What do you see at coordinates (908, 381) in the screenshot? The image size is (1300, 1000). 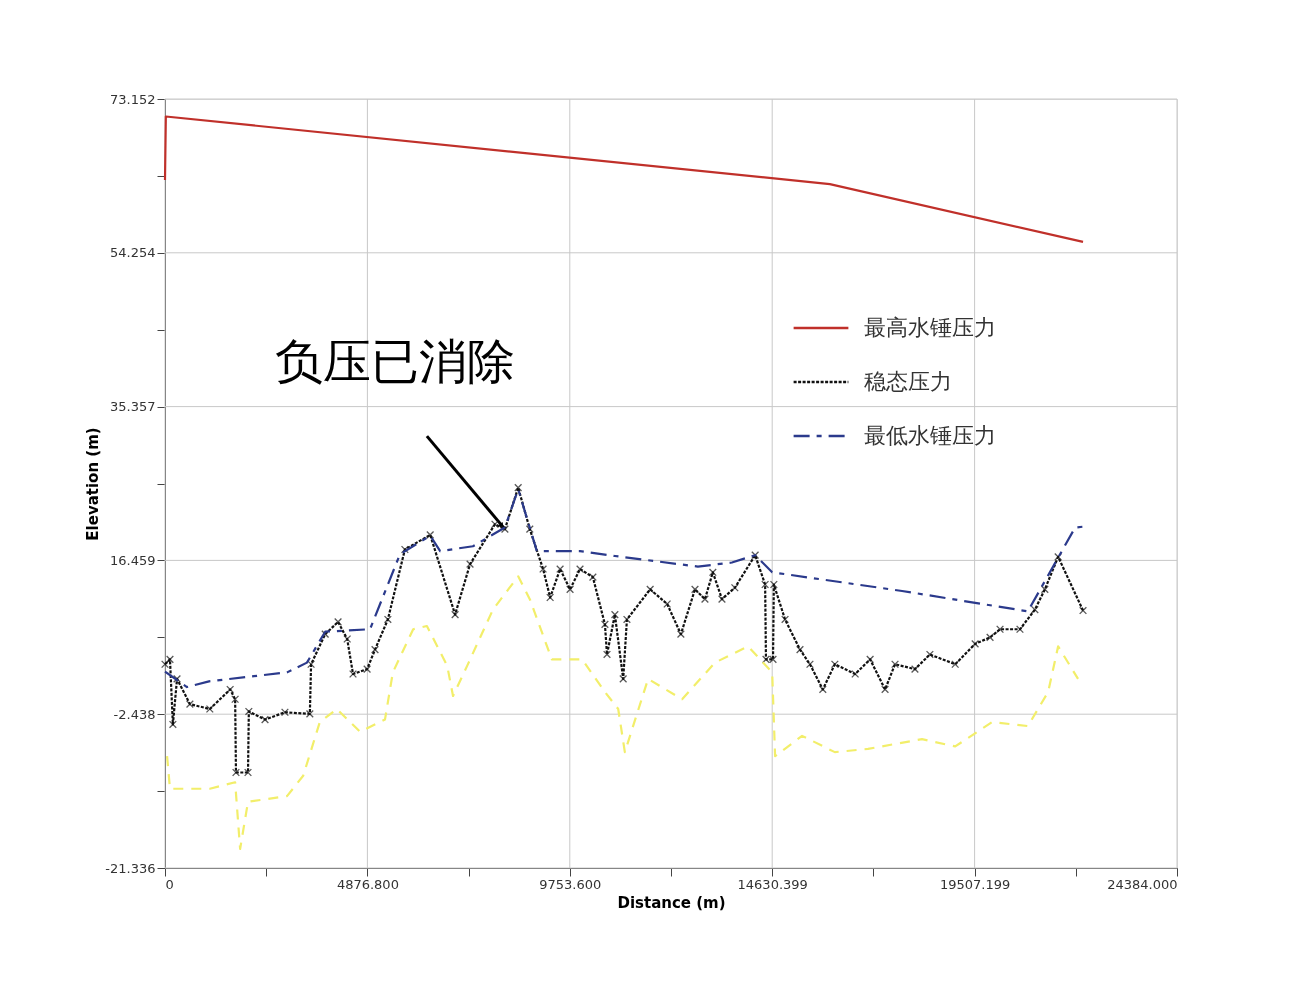 I see `legend-label: 稳态压力` at bounding box center [908, 381].